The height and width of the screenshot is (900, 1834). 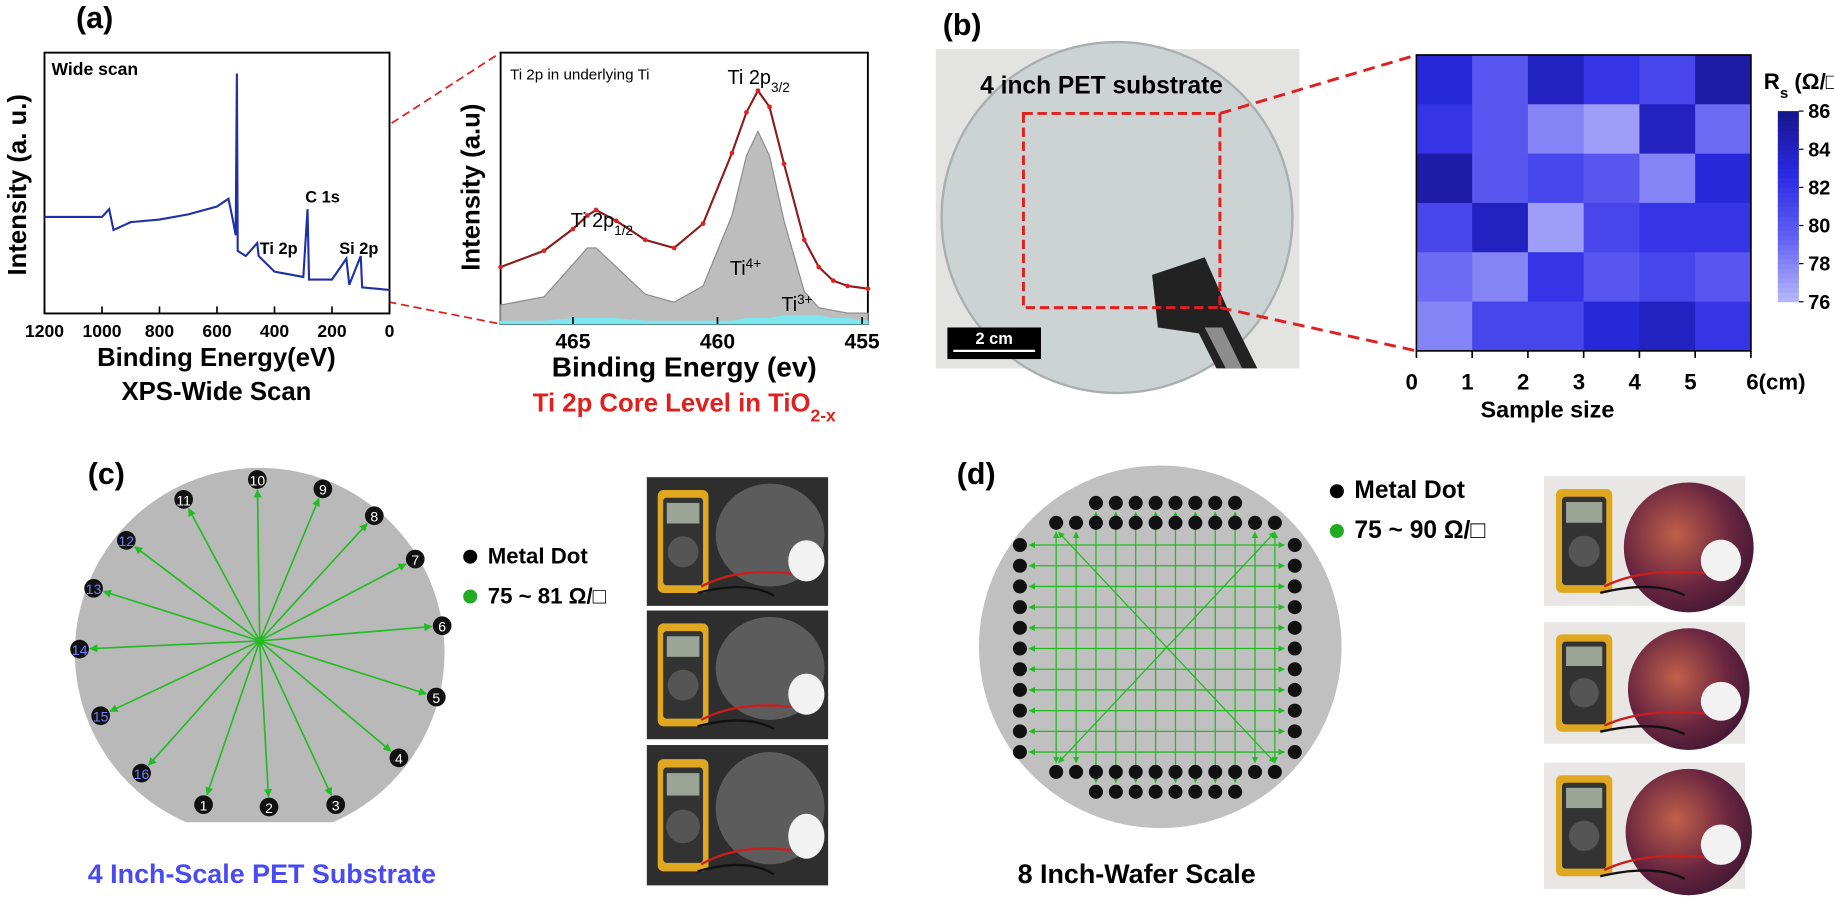 I want to click on x-tick-label: 400, so click(x=275, y=331).